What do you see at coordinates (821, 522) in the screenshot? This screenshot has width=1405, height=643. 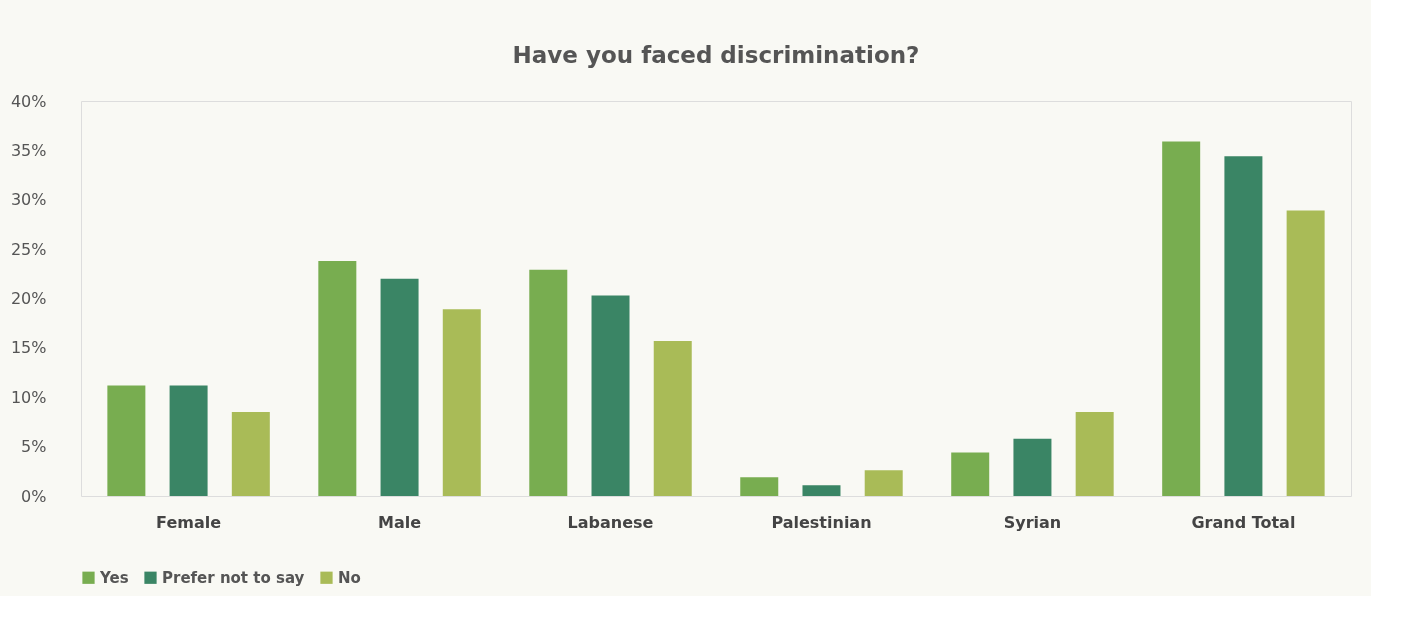 I see `x-tick-label: Palestinian` at bounding box center [821, 522].